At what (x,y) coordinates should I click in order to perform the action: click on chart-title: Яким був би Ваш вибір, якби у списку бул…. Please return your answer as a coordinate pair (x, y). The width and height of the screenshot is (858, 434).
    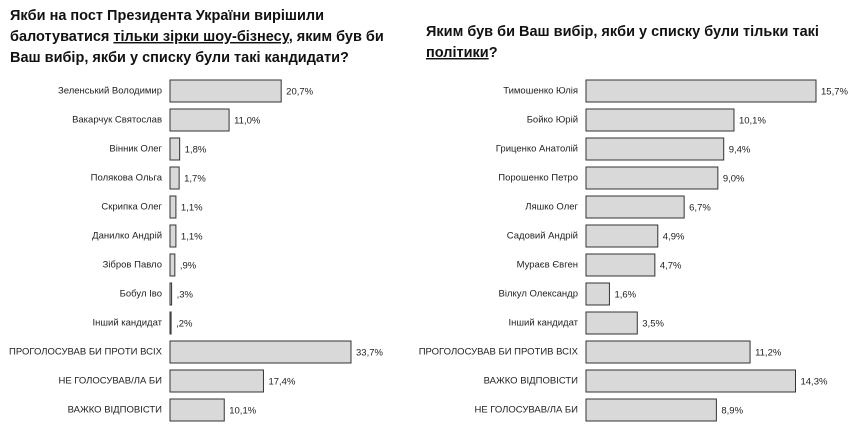
    Looking at the image, I should click on (622, 32).